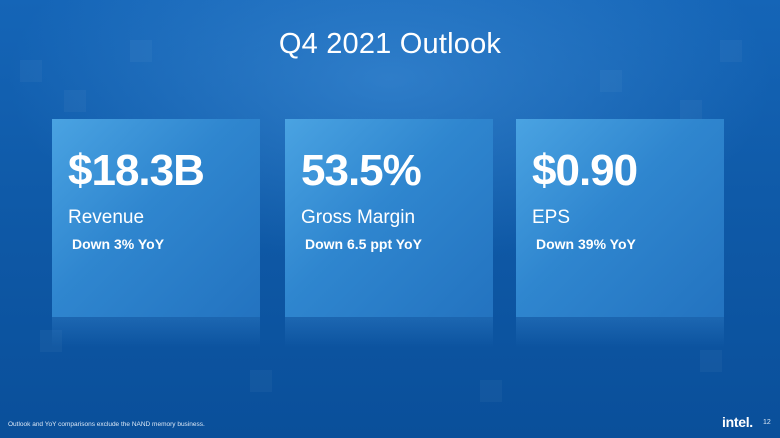 This screenshot has width=780, height=438. I want to click on gross-margin-value: 53.5%, so click(361, 170).